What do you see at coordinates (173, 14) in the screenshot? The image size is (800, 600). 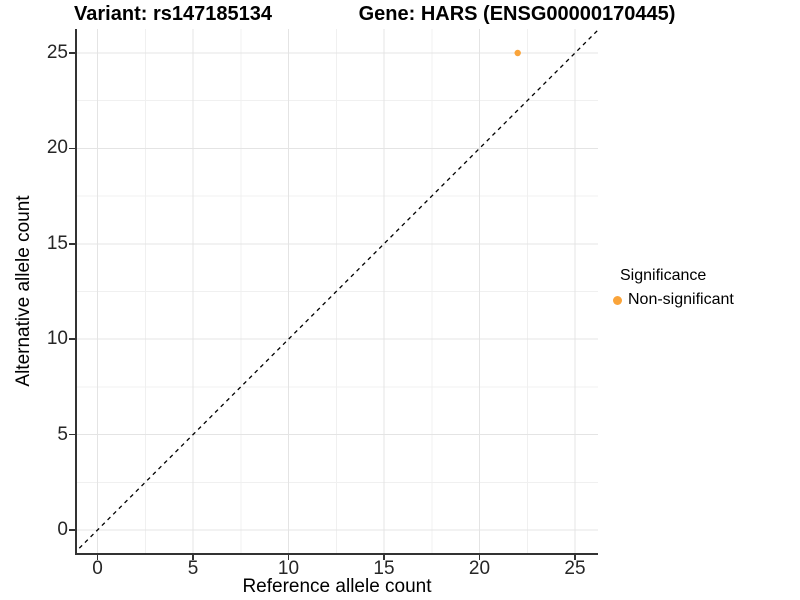 I see `plot-title-variant: Variant: rs147185134` at bounding box center [173, 14].